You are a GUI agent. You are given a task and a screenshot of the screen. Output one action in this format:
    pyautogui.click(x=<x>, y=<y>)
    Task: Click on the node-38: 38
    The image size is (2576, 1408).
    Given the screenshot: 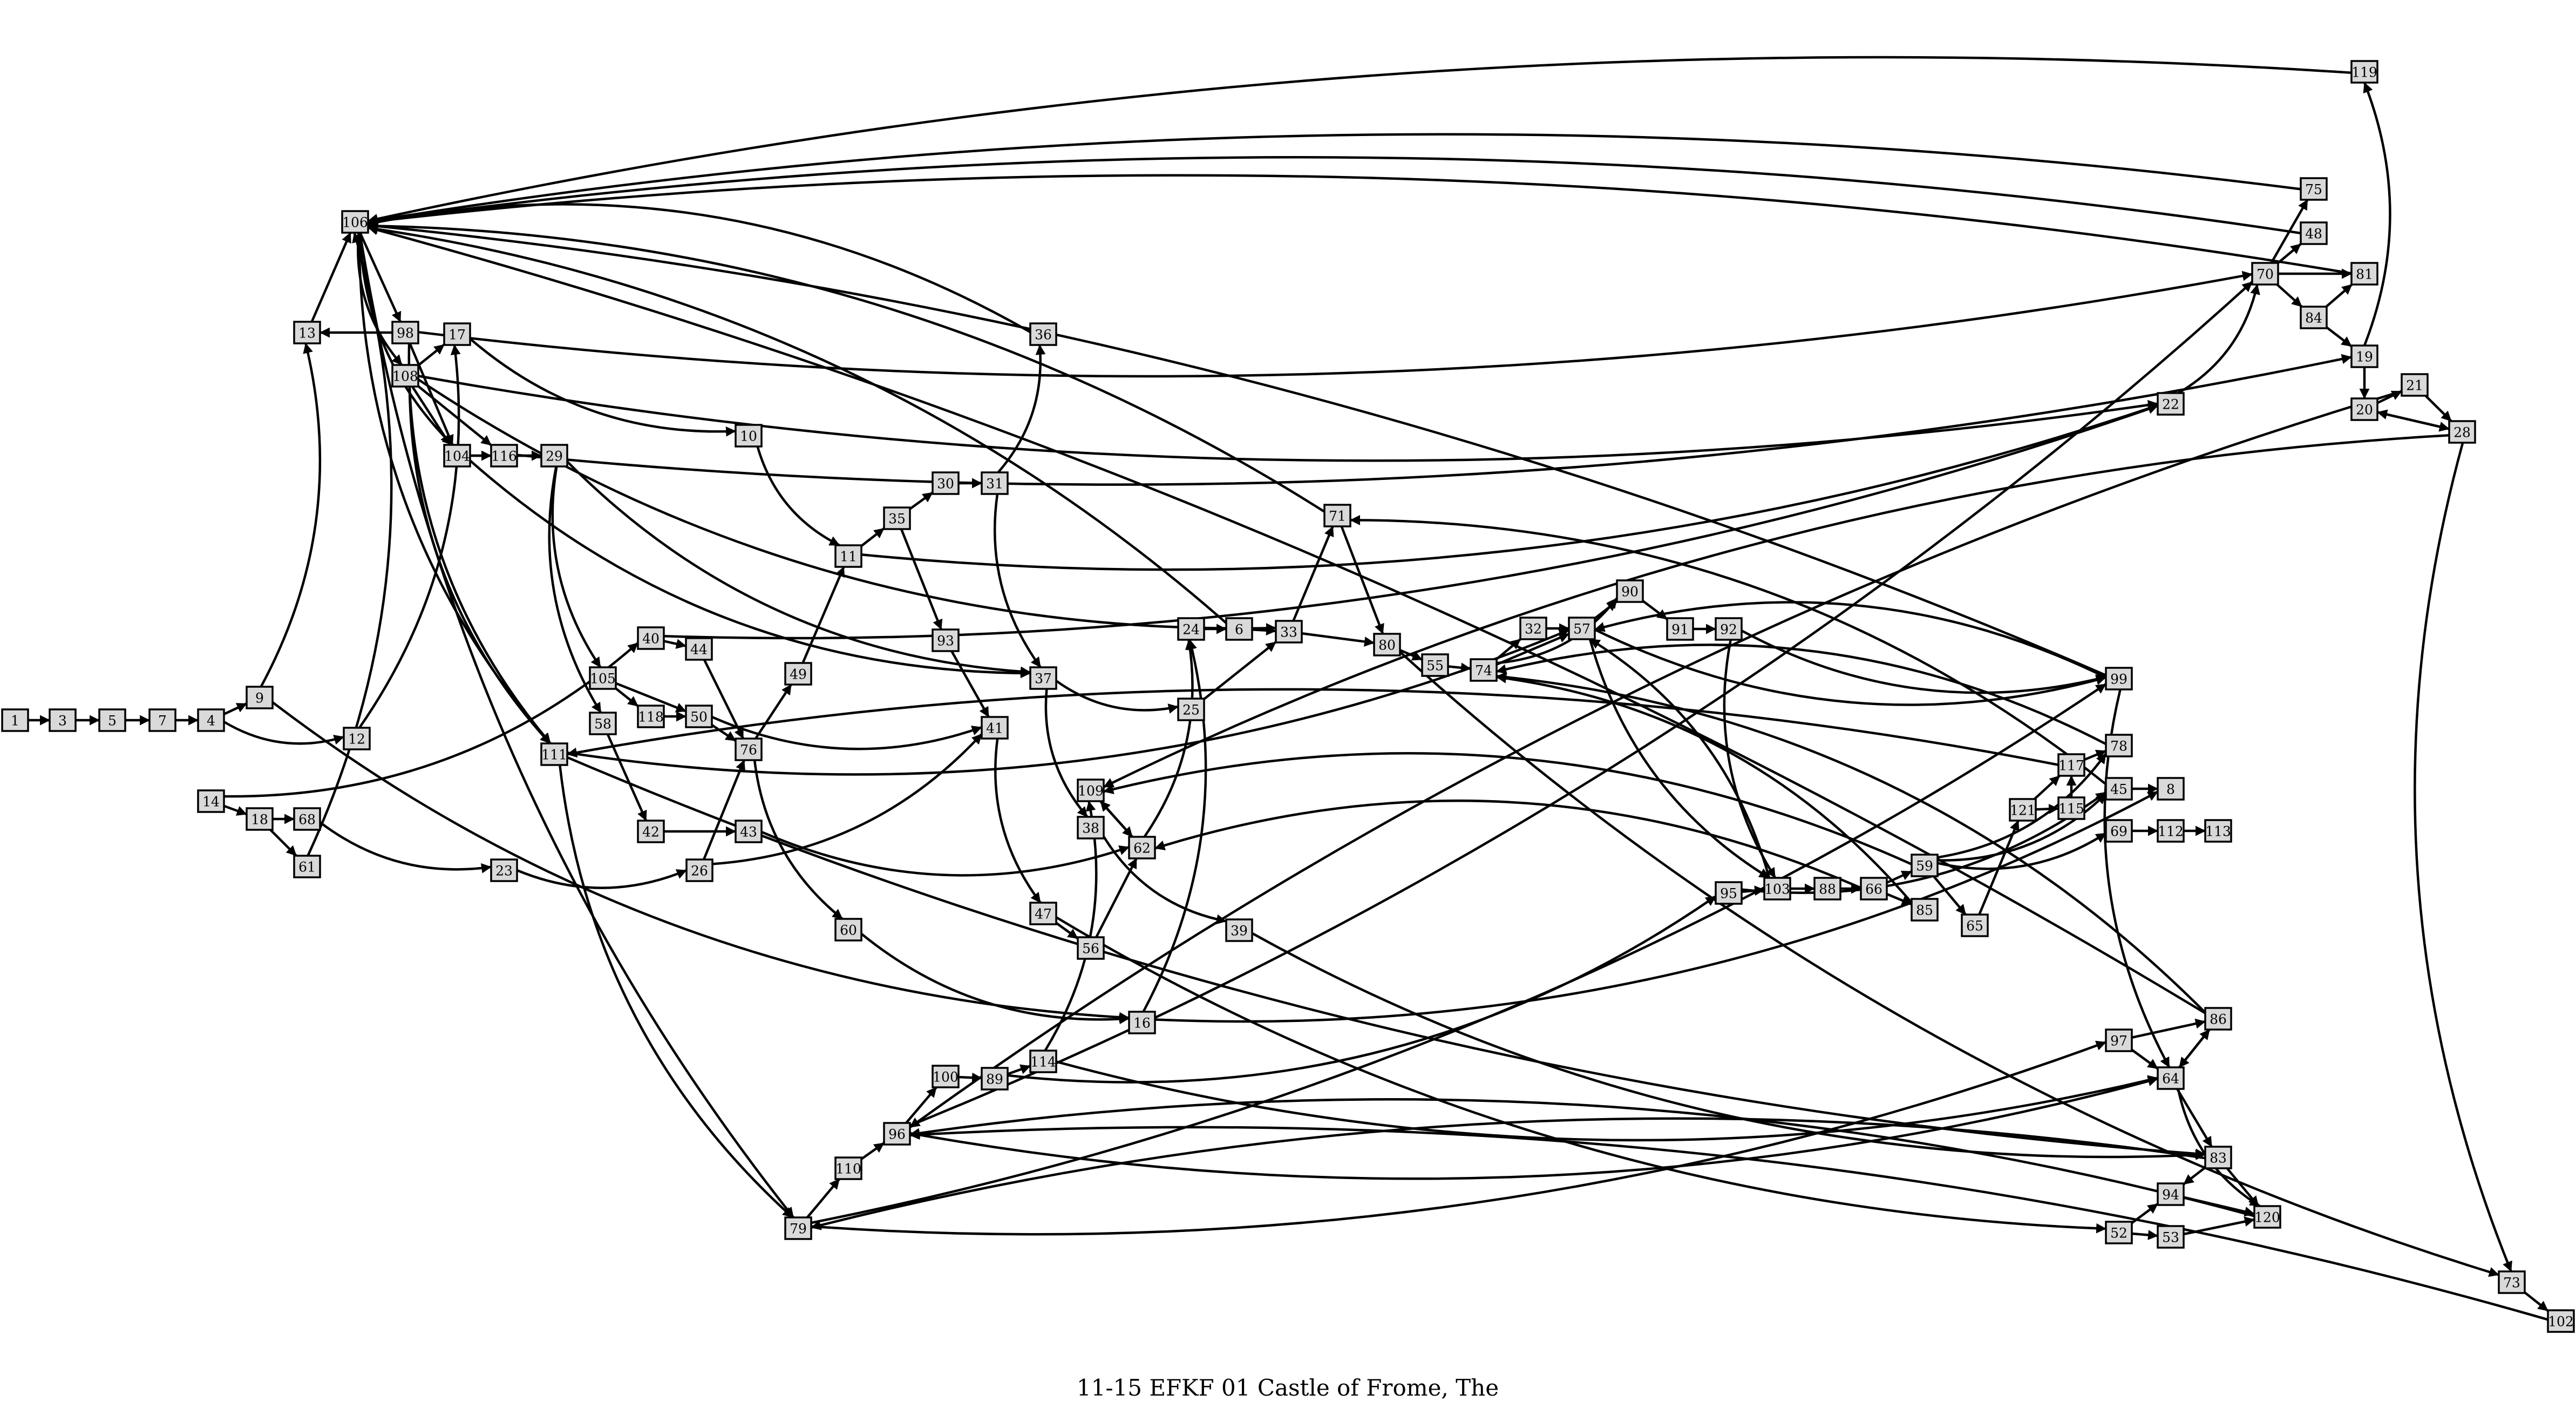 What is the action you would take?
    pyautogui.click(x=1091, y=828)
    